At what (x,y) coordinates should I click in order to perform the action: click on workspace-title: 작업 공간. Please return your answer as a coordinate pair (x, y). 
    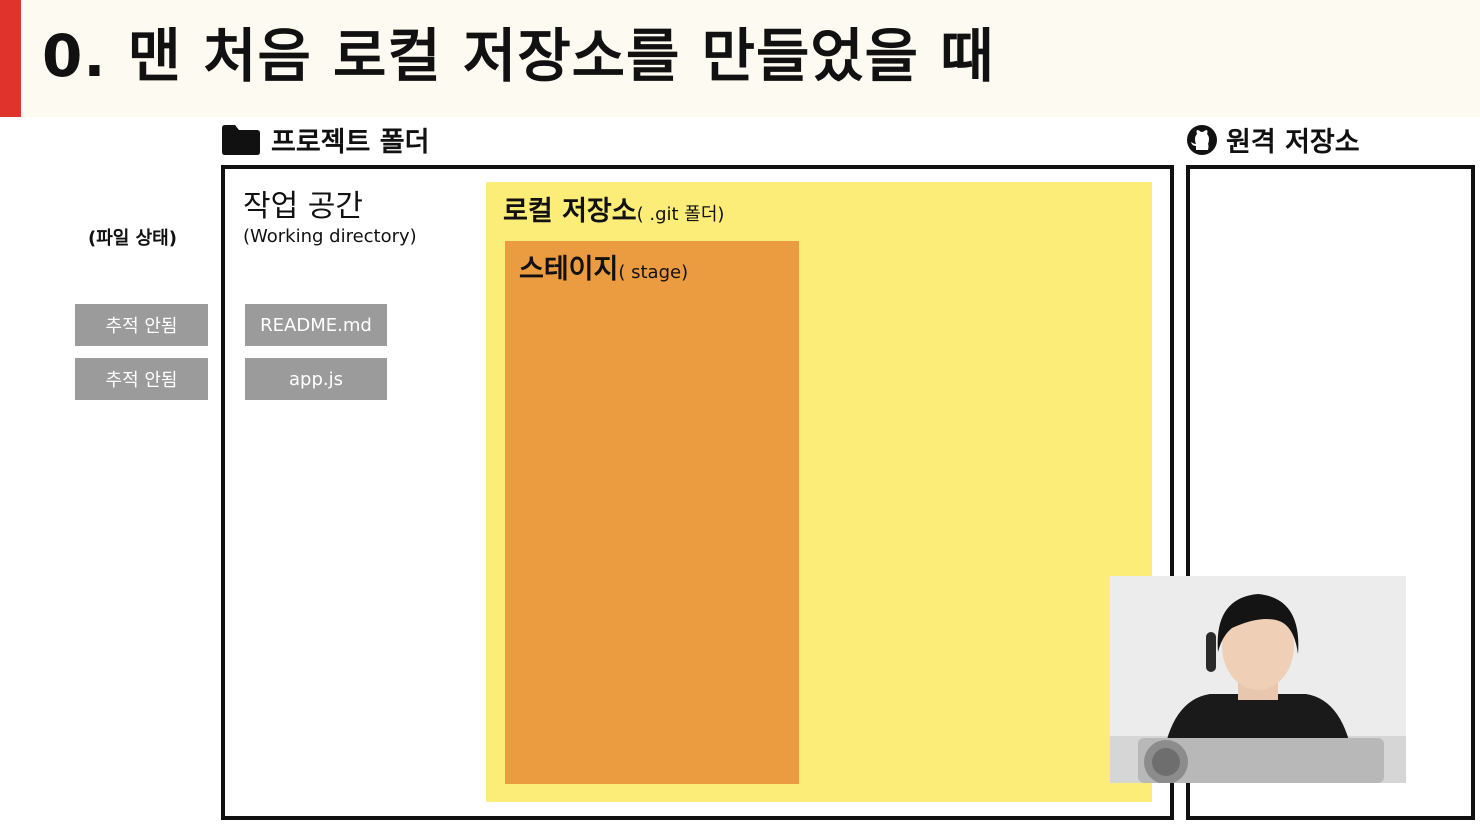
    Looking at the image, I should click on (303, 206).